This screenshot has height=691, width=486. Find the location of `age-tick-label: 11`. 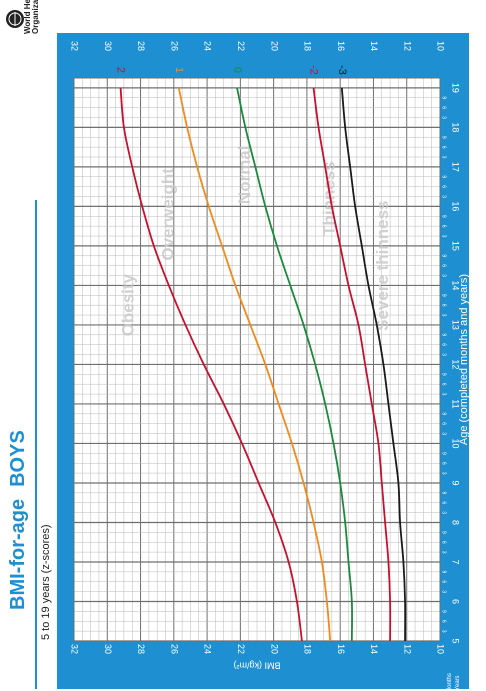

age-tick-label: 11 is located at coordinates (456, 403).